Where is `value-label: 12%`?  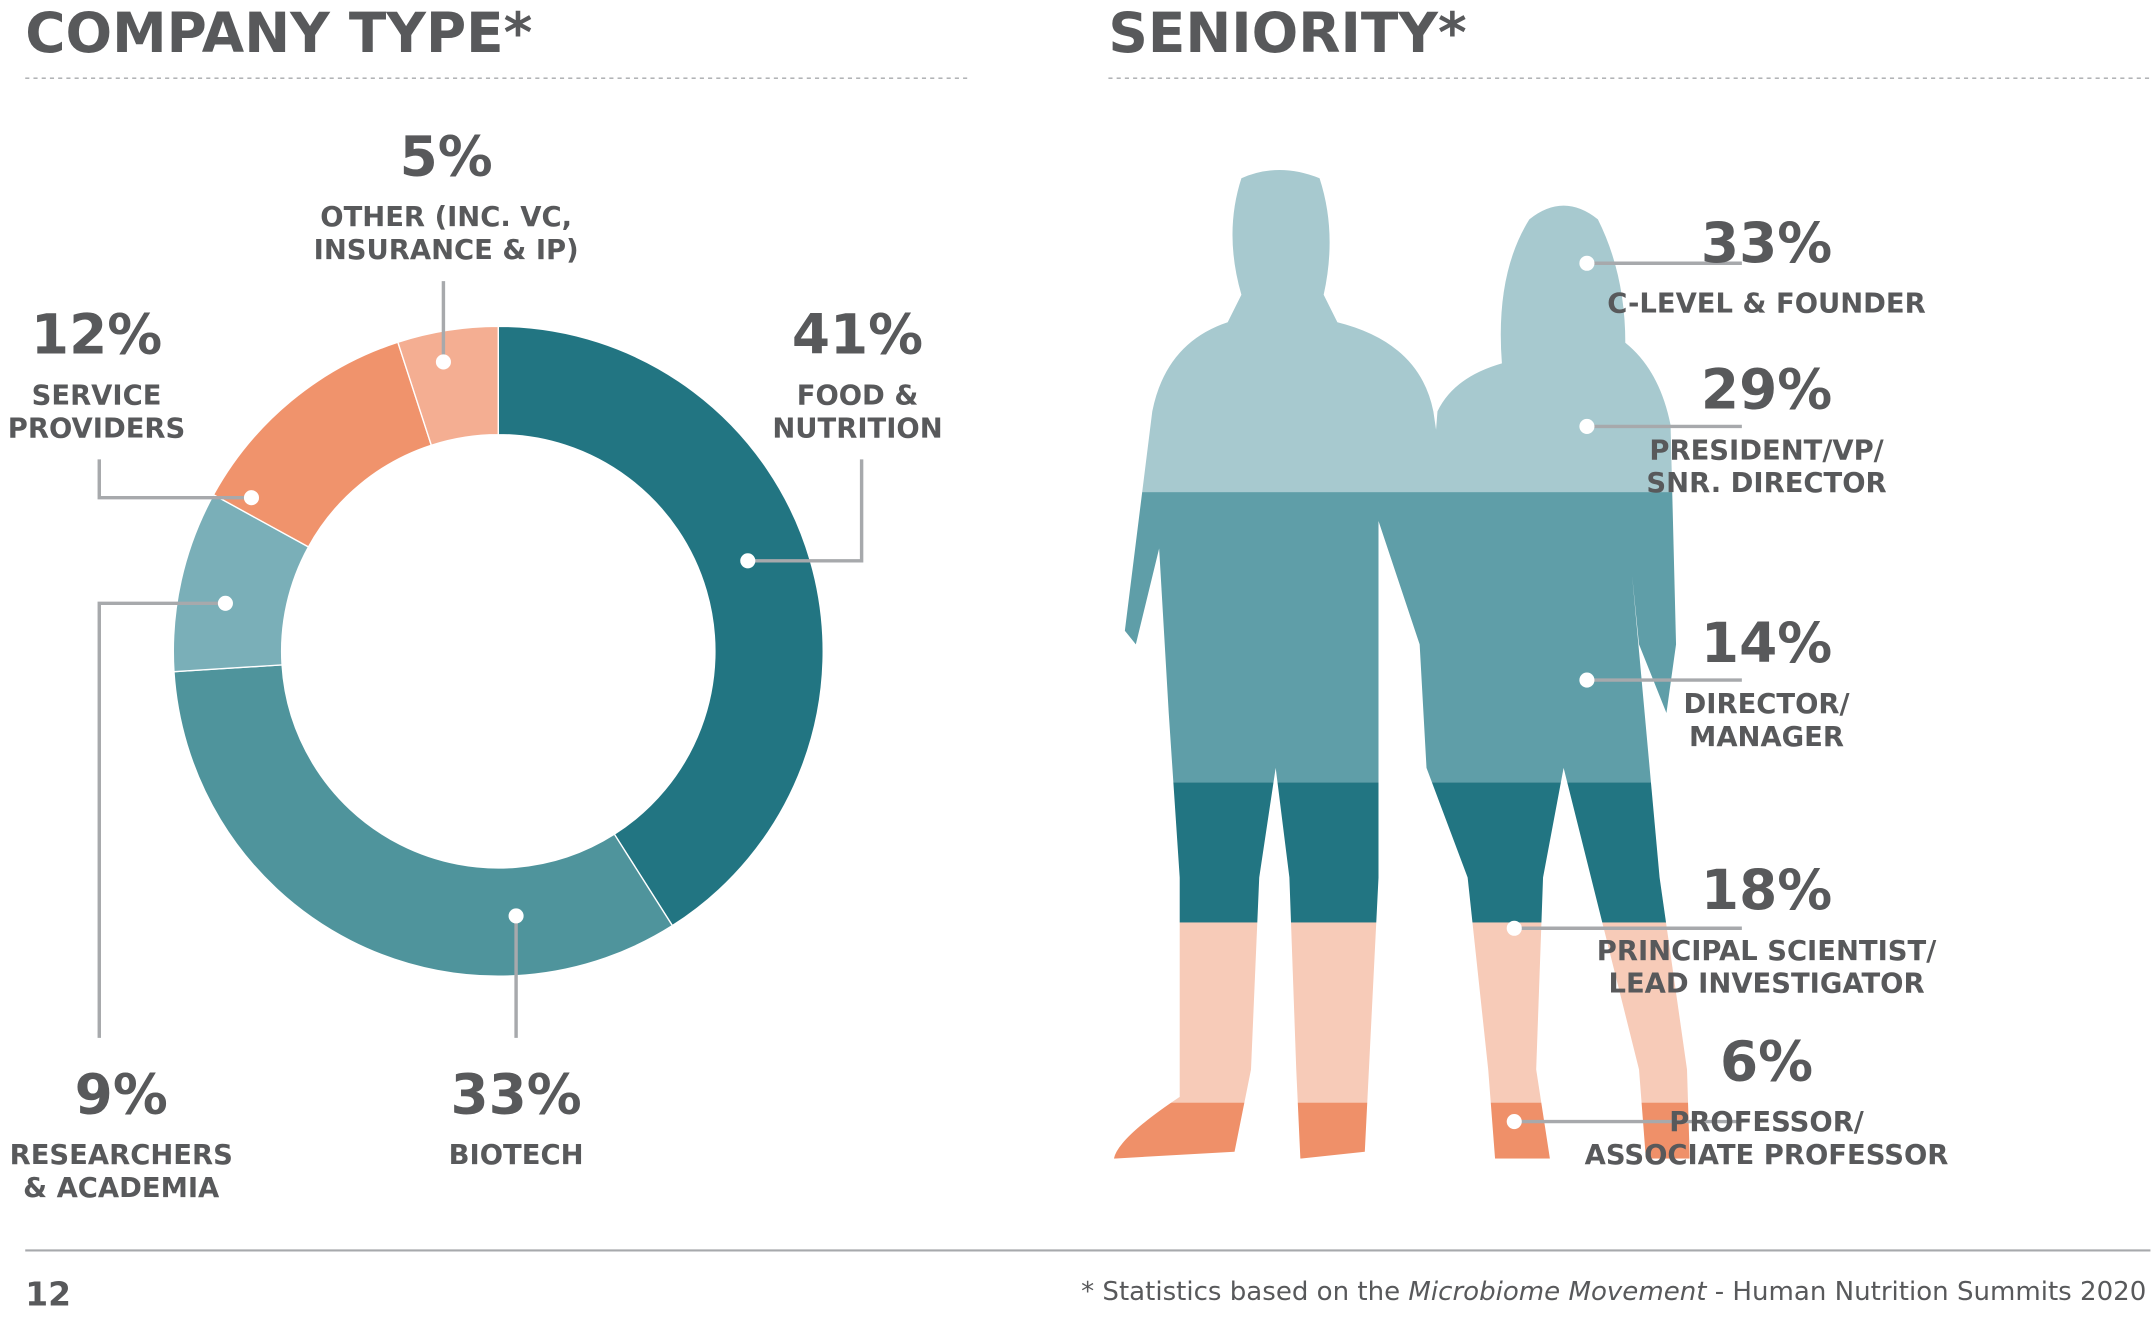
value-label: 12% is located at coordinates (96, 335).